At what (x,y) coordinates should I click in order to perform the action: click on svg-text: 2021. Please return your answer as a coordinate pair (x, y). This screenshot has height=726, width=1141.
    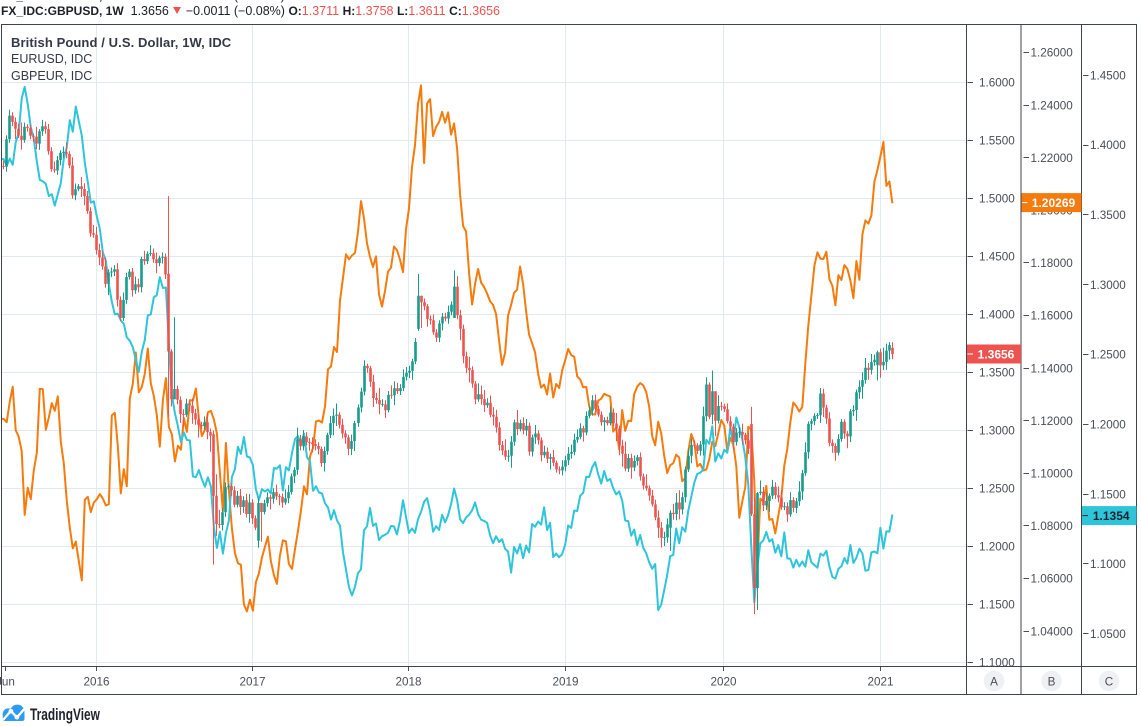
    Looking at the image, I should click on (880, 682).